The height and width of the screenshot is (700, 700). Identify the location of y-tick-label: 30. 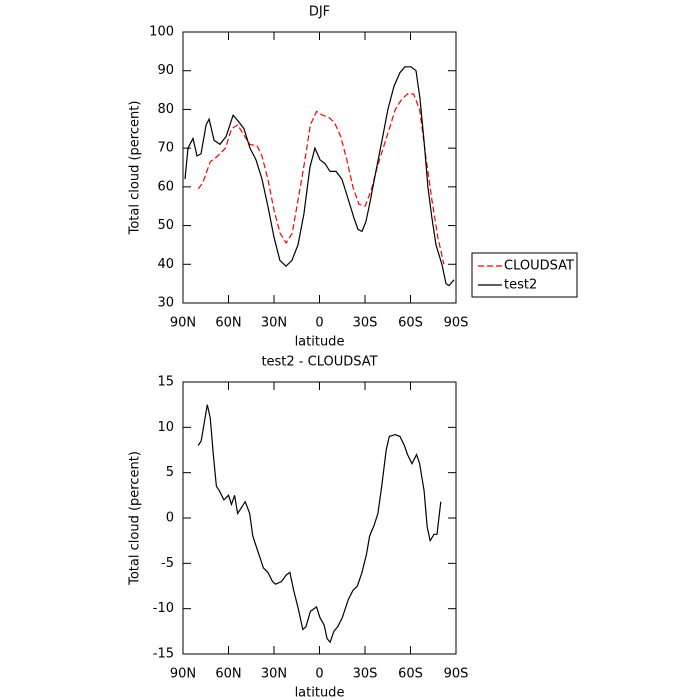
(165, 303).